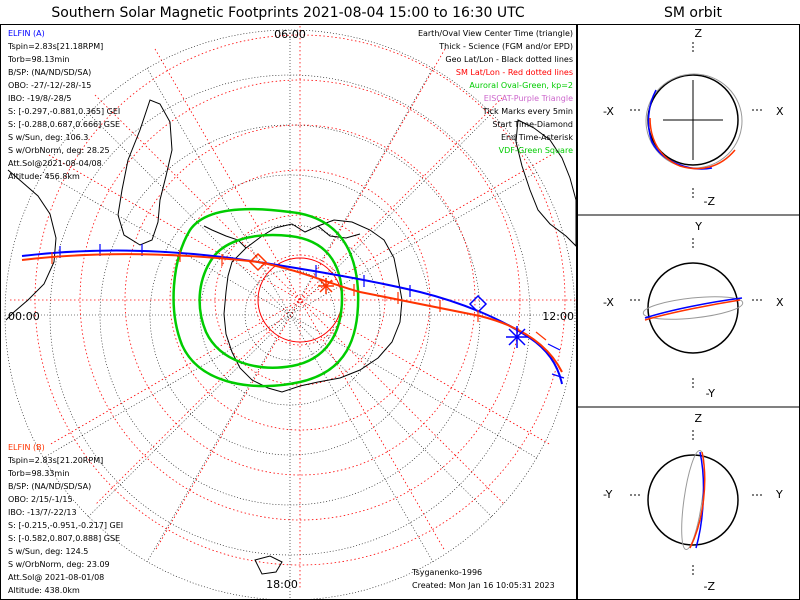 The width and height of the screenshot is (800, 600). Describe the element at coordinates (49, 72) in the screenshot. I see `probe-a-line: B/SP: (NA/ND/SD/SA)` at that location.